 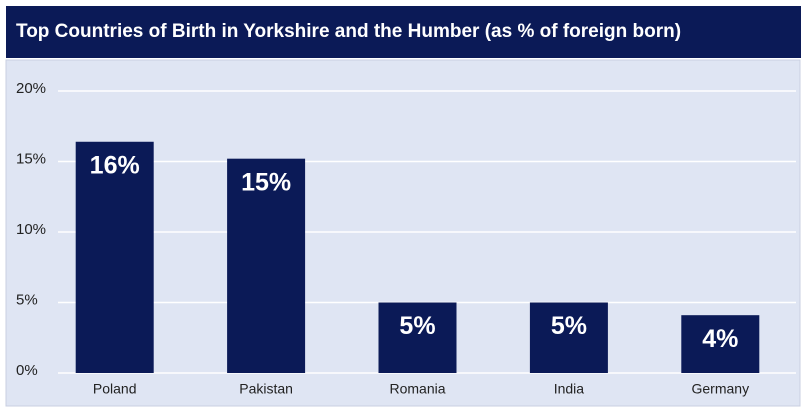 What do you see at coordinates (115, 389) in the screenshot?
I see `x-tick-label: Poland` at bounding box center [115, 389].